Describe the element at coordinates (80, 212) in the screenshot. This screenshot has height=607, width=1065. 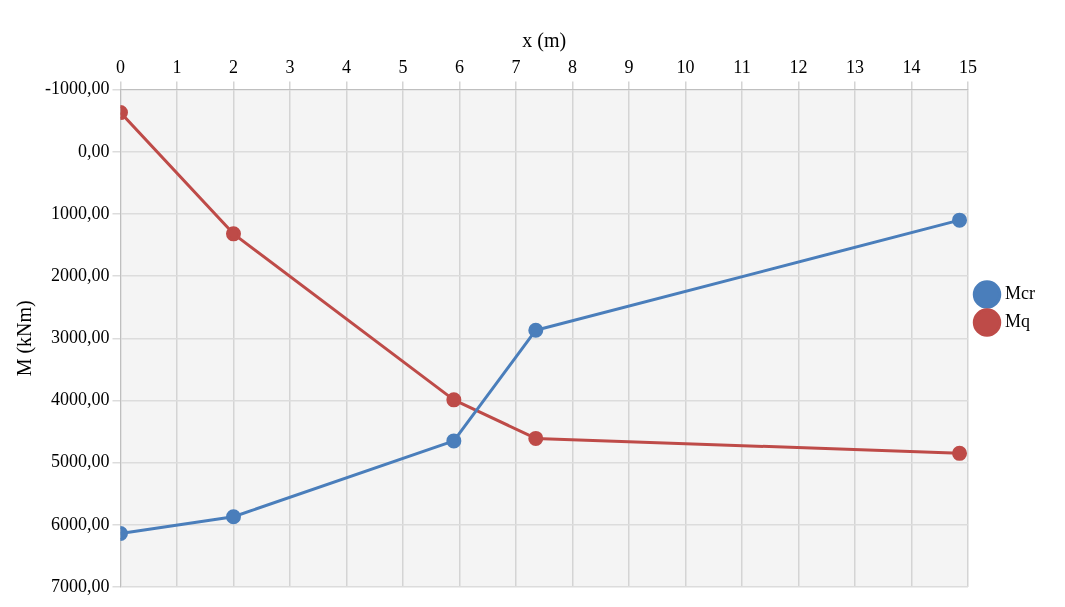
I see `y-tick-label: 1000,00` at that location.